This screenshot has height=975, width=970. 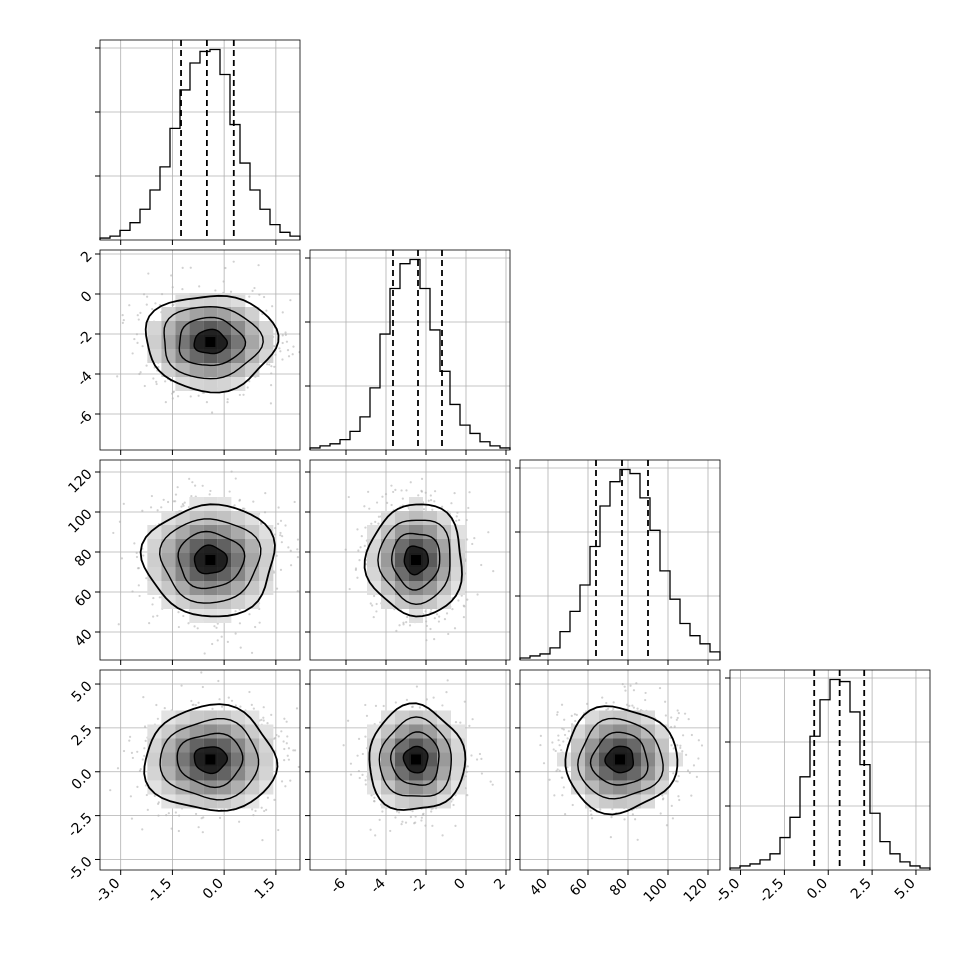 What do you see at coordinates (84, 558) in the screenshot?
I see `y-tick-label: 80` at bounding box center [84, 558].